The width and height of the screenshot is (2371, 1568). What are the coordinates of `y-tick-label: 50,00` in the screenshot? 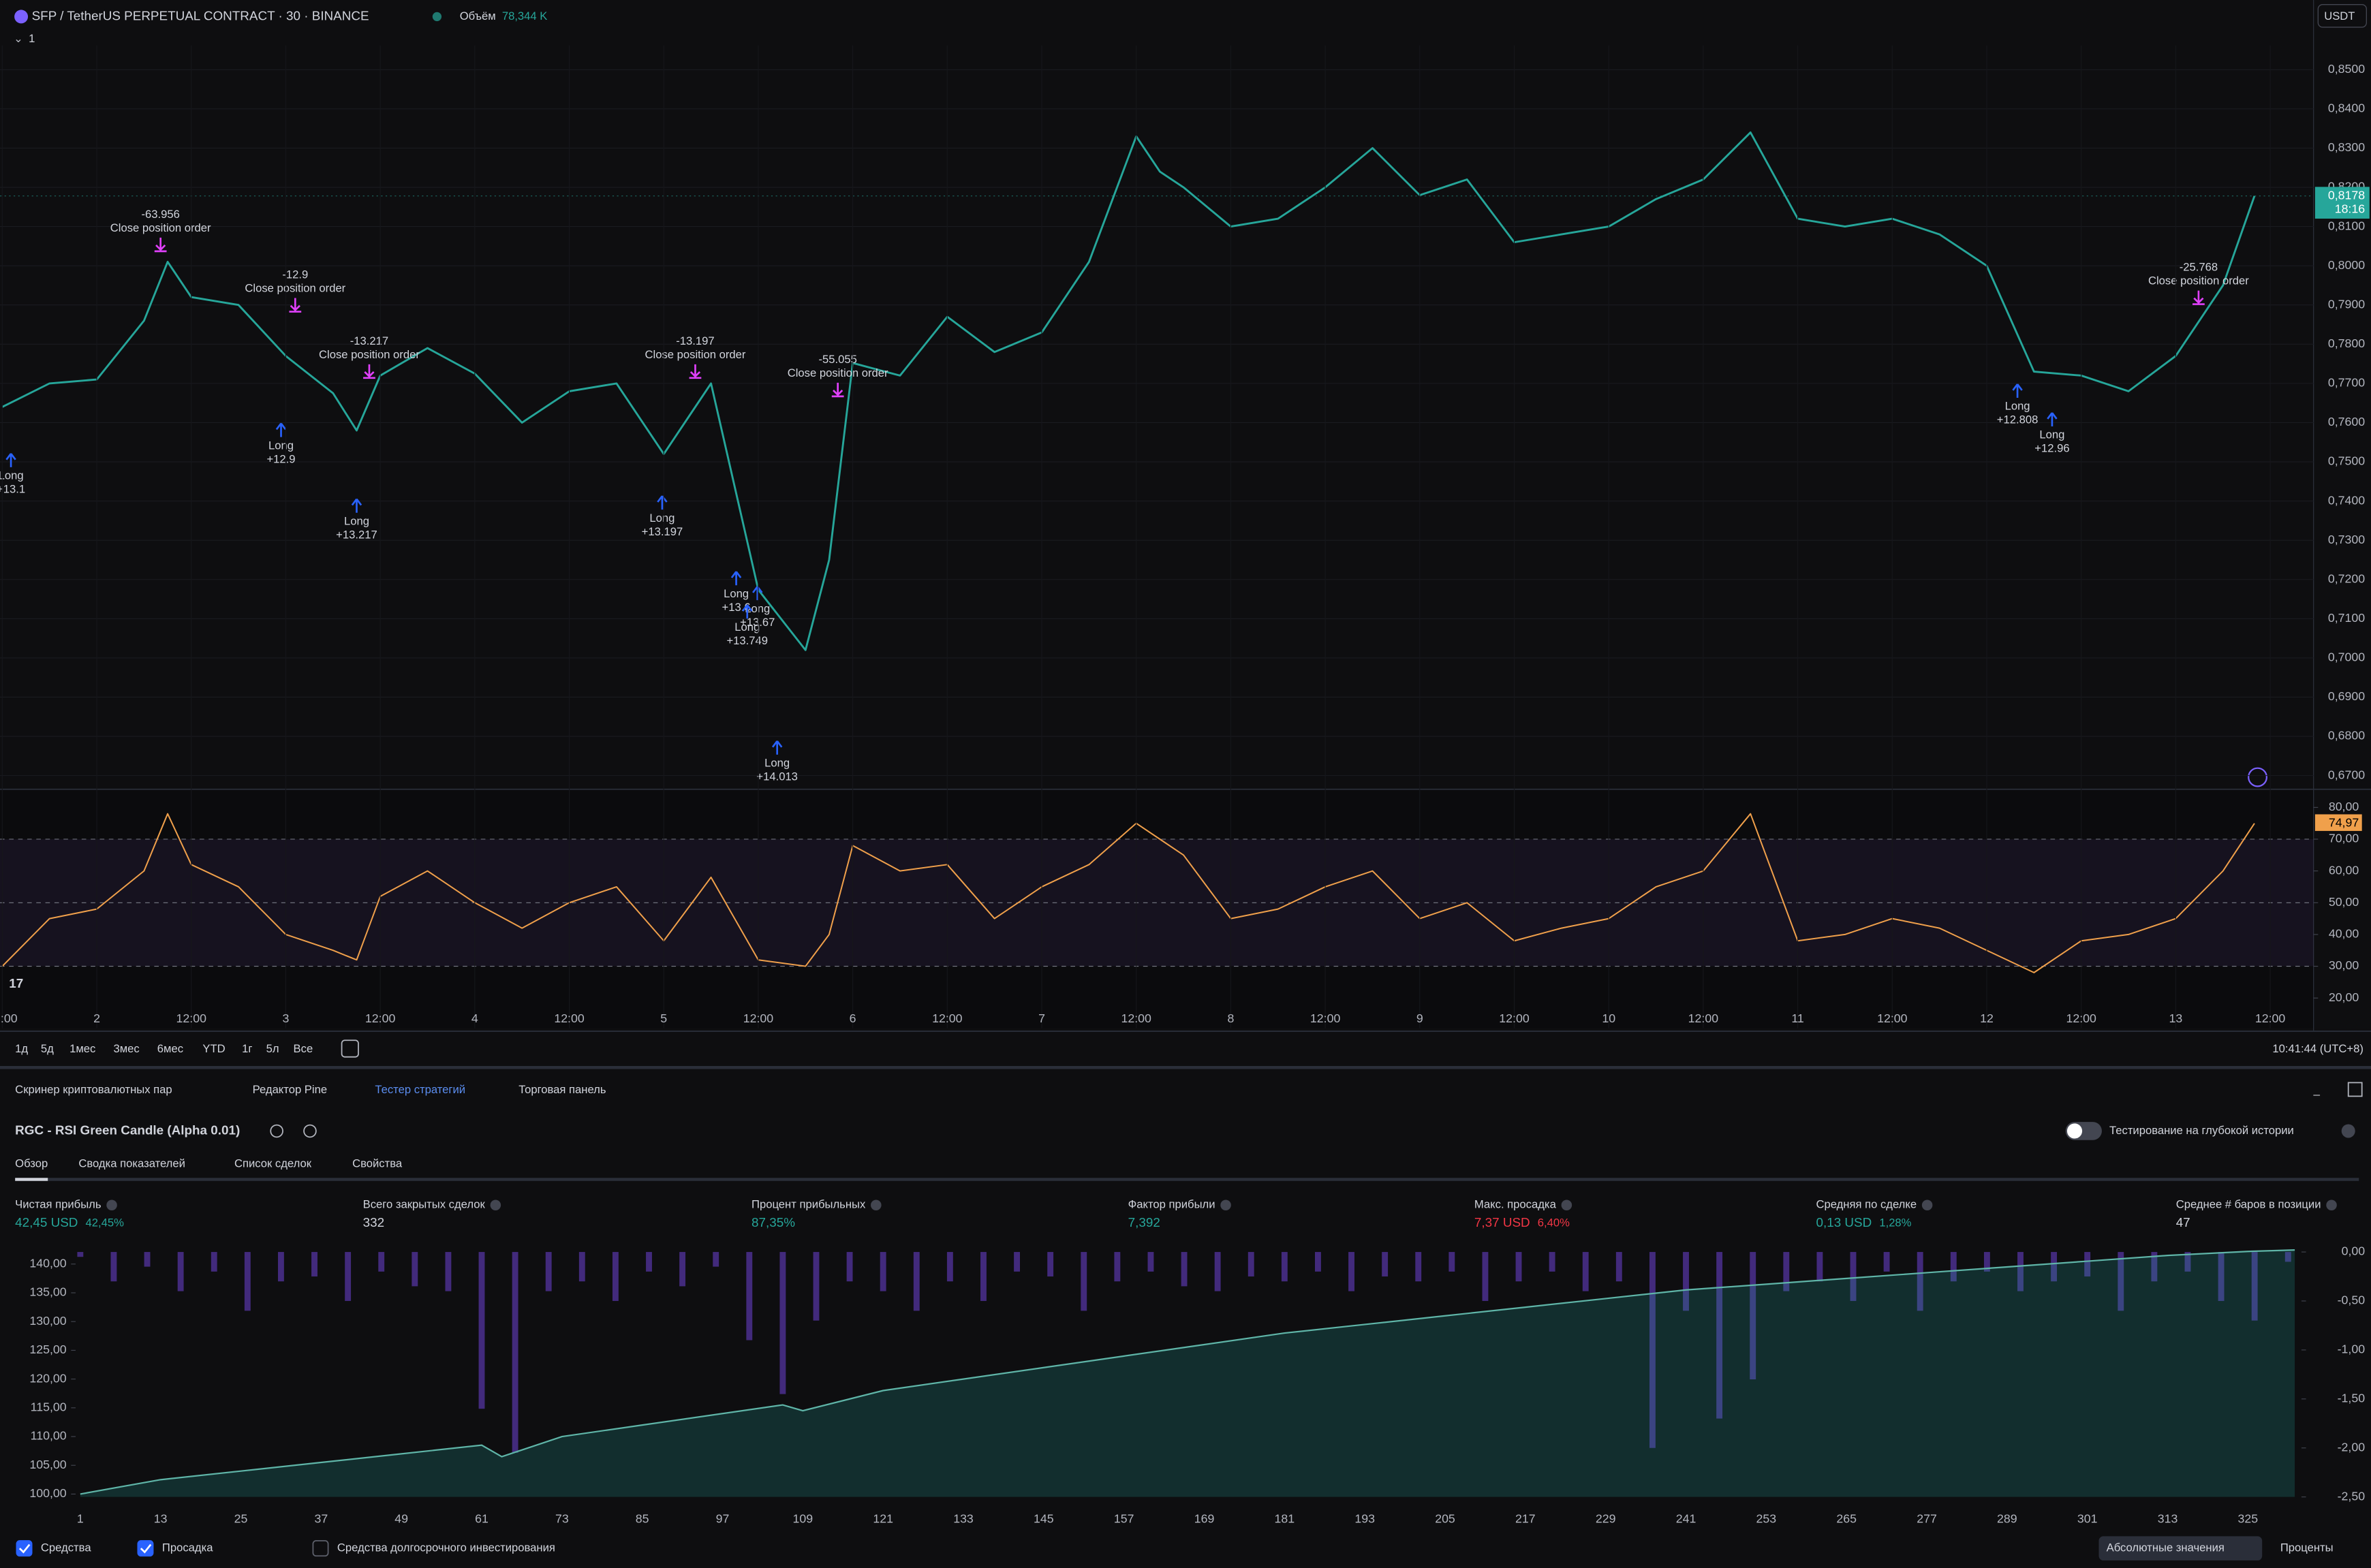 It's located at (2344, 902).